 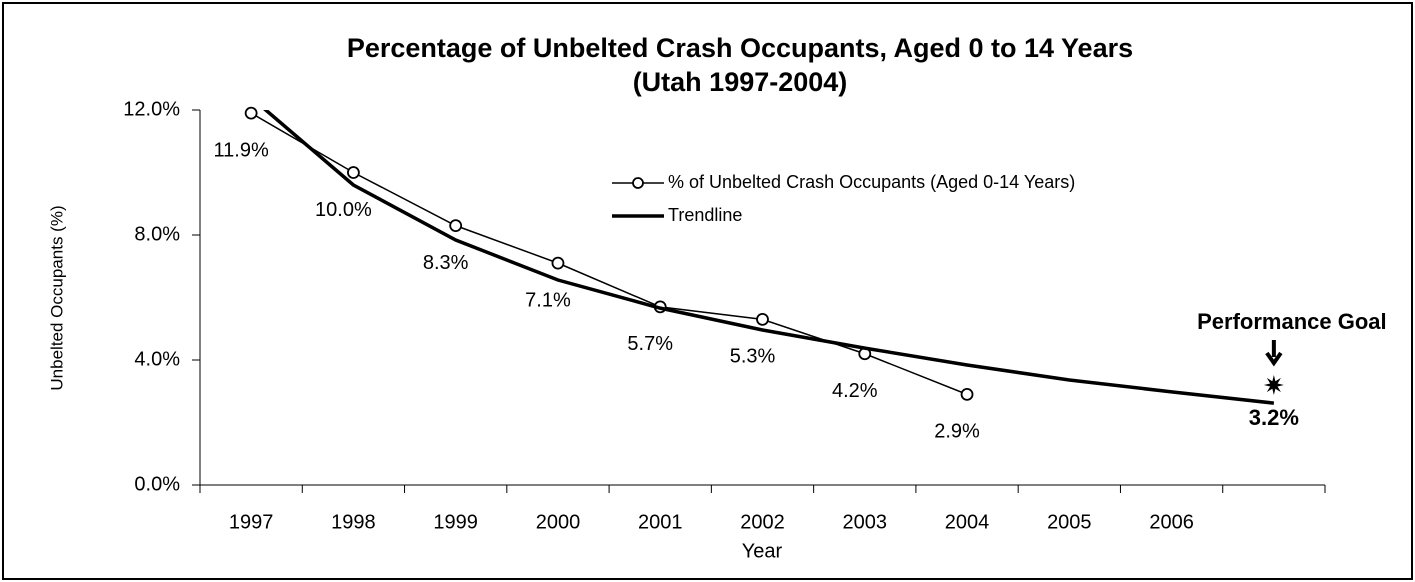 I want to click on x-tick-label: 2006, so click(x=1171, y=522).